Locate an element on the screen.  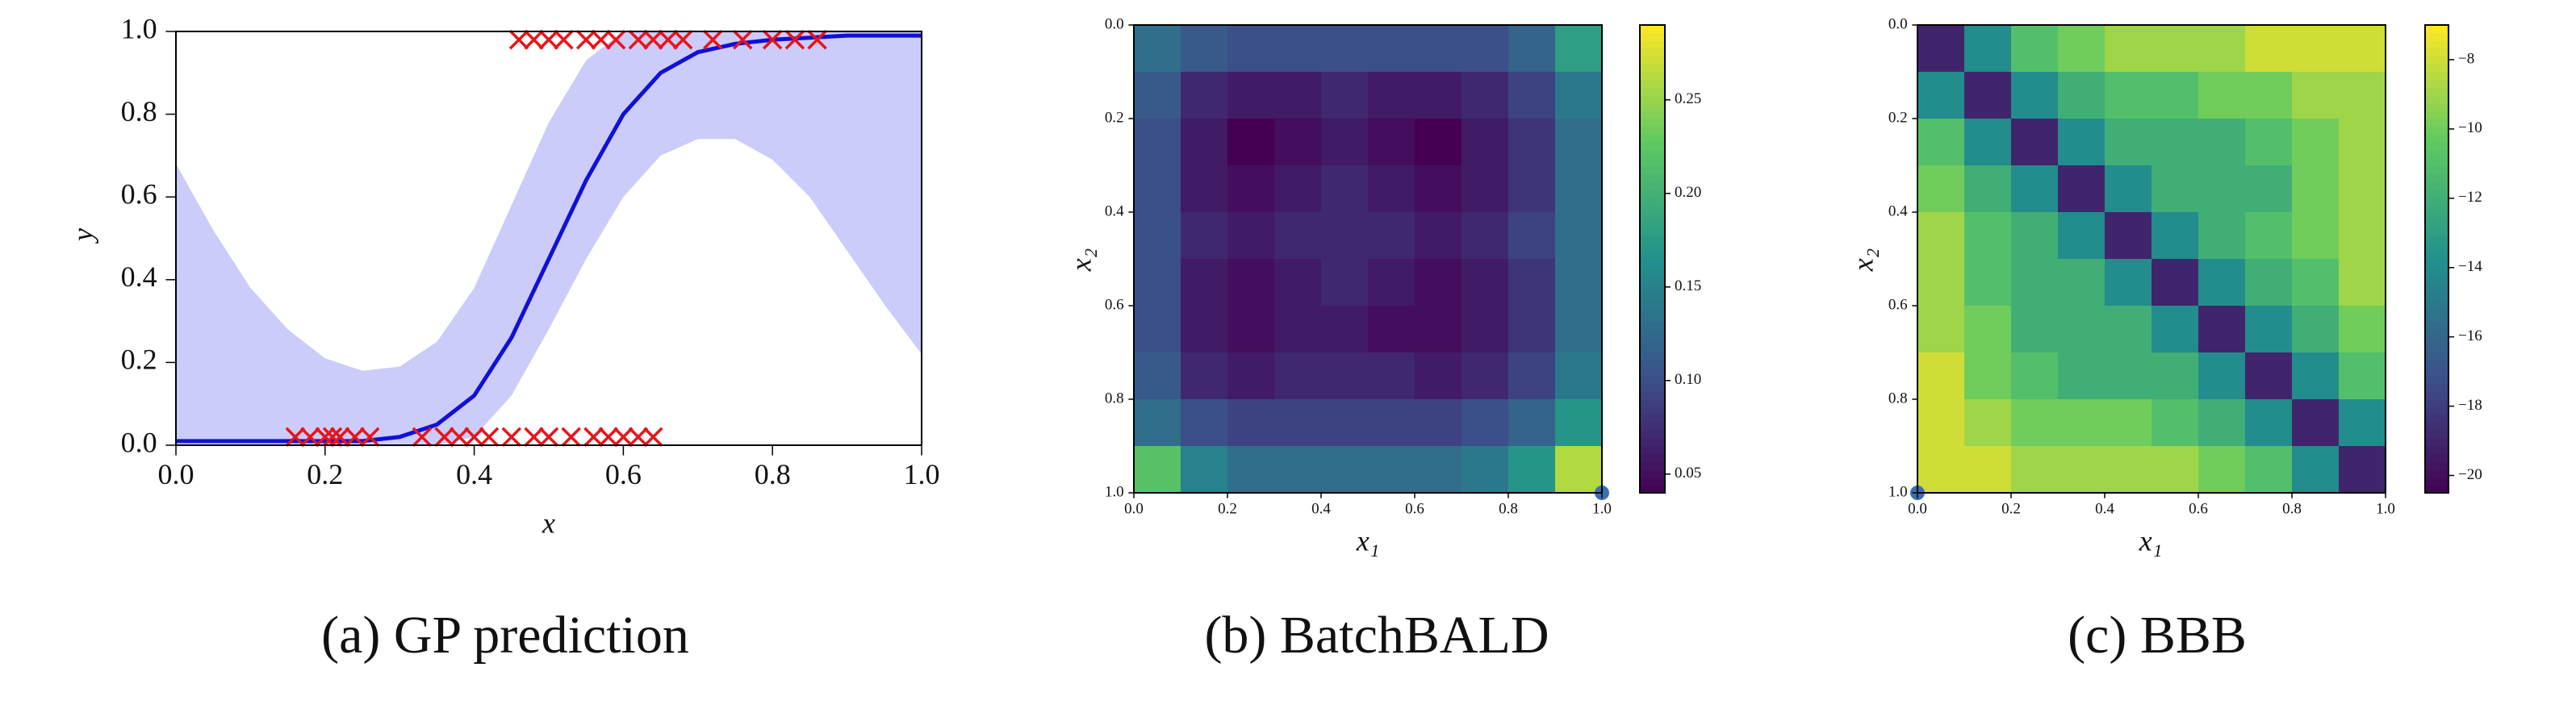
y-axis-label: y is located at coordinates (82, 236).